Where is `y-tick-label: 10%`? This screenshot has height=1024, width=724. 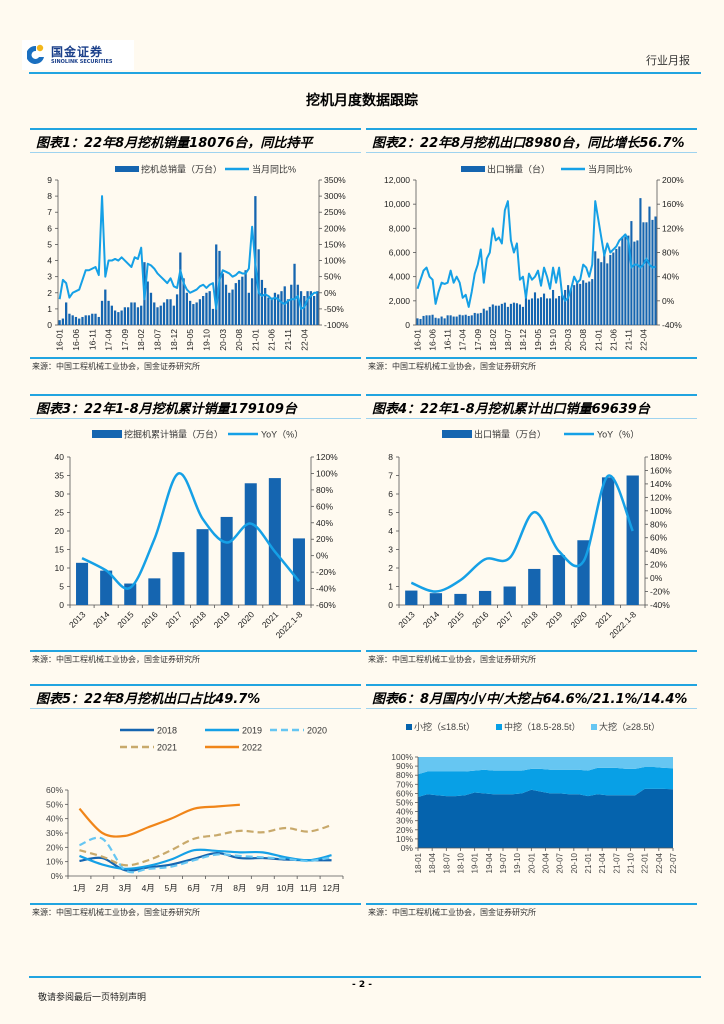 y-tick-label: 10% is located at coordinates (404, 839).